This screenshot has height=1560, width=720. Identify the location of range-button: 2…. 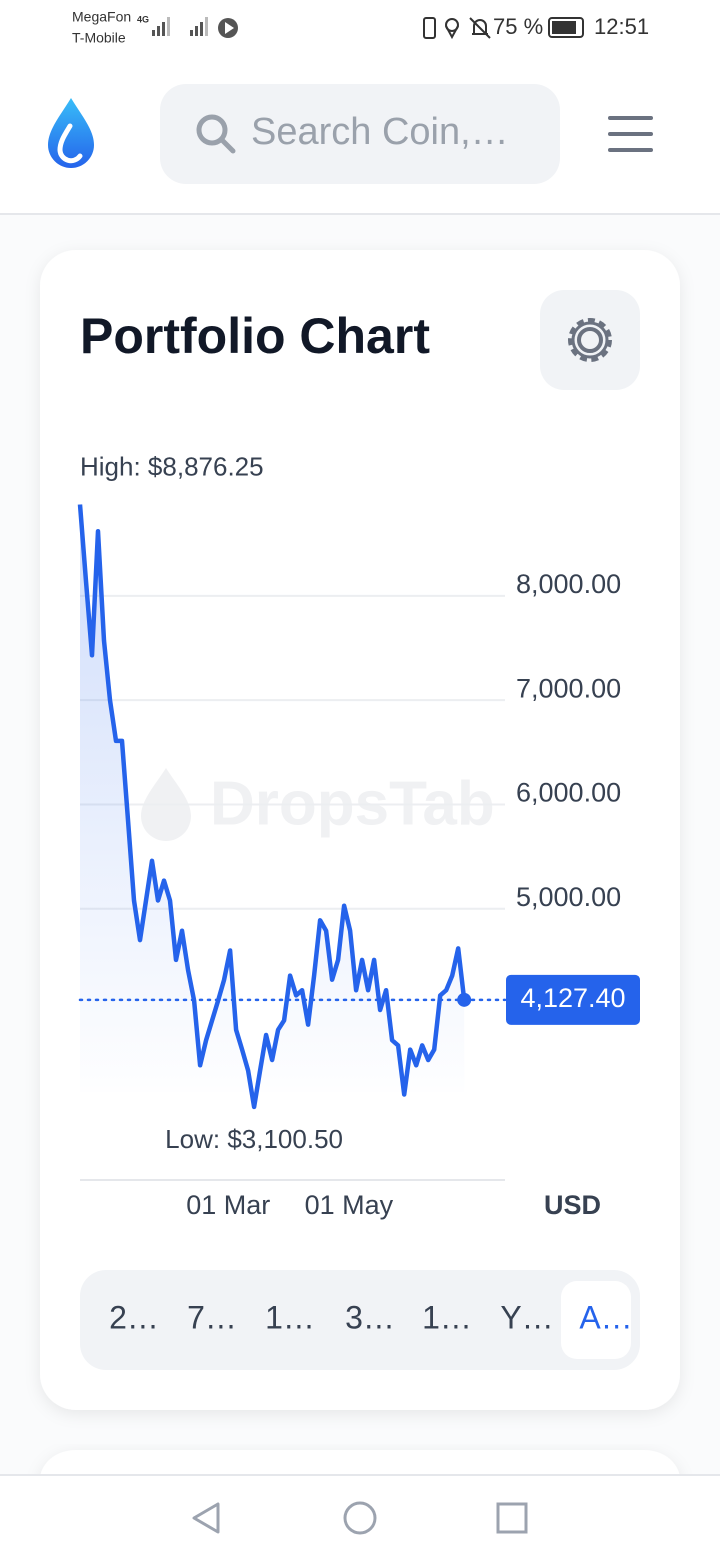
(134, 1317).